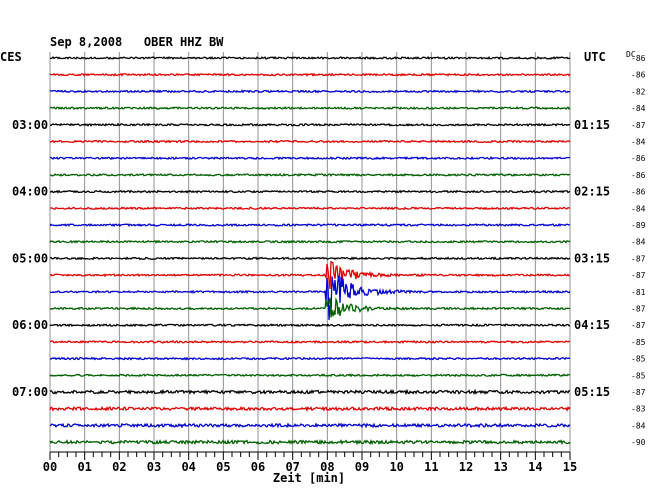 Image resolution: width=650 pixels, height=494 pixels. What do you see at coordinates (137, 42) in the screenshot?
I see `chart-title: Sep 8,2008 OBER HHZ BW` at bounding box center [137, 42].